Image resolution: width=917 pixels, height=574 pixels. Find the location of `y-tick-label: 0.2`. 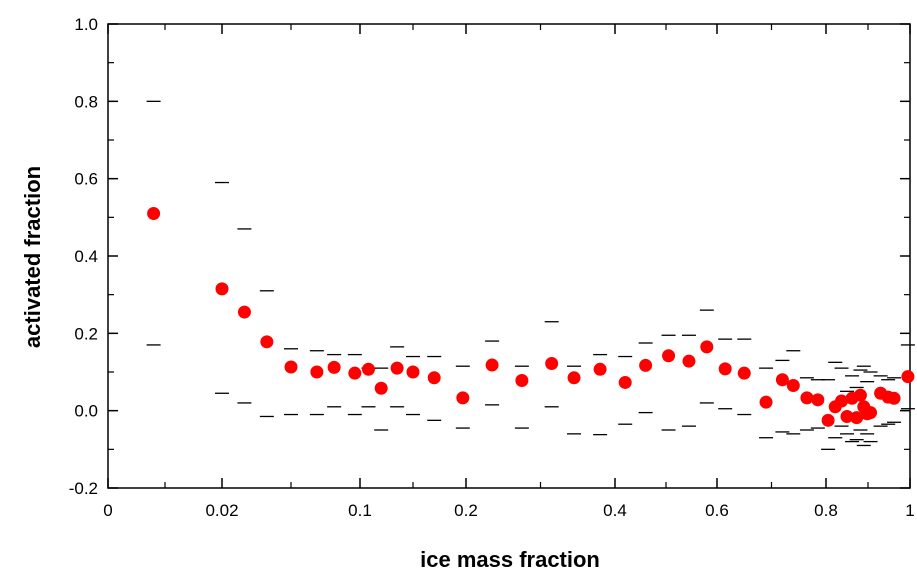

y-tick-label: 0.2 is located at coordinates (86, 333).